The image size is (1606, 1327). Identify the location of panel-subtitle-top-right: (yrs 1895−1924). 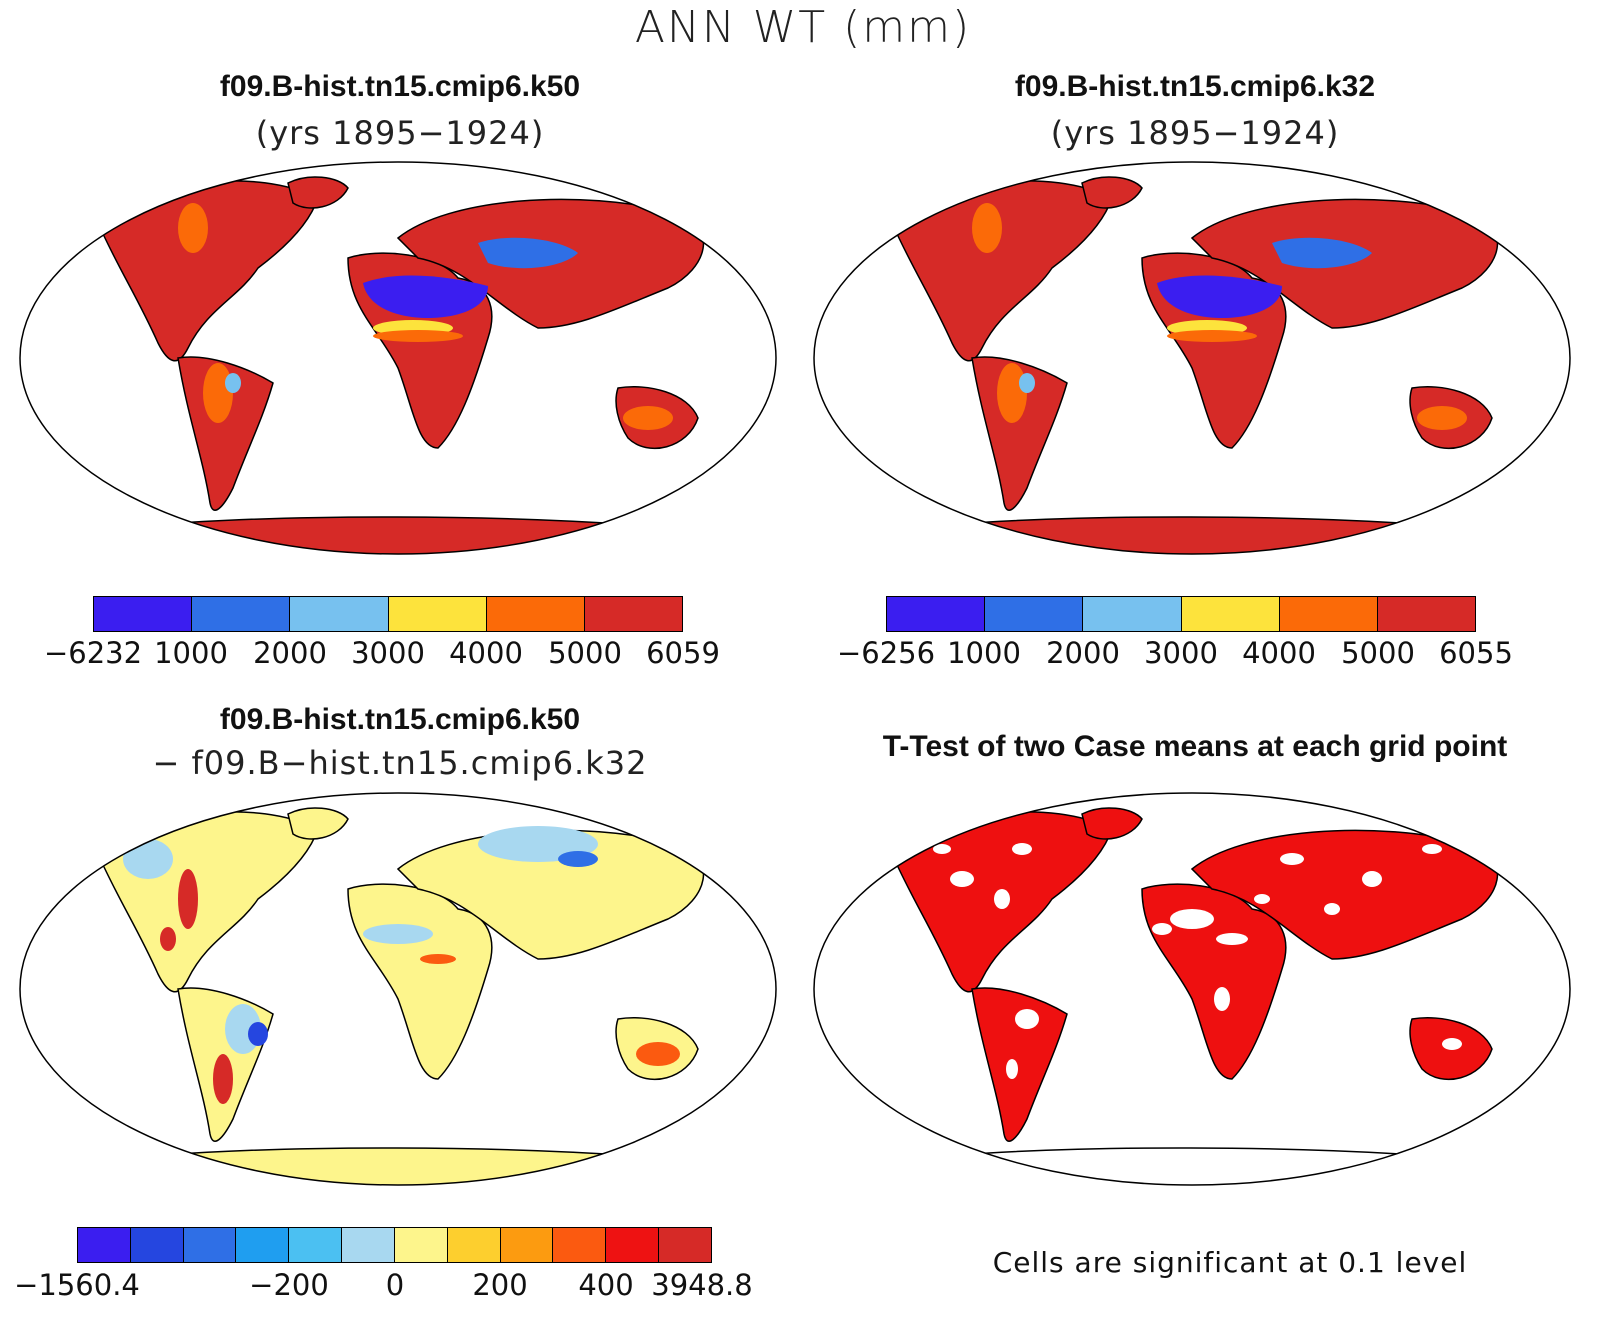
(1195, 133).